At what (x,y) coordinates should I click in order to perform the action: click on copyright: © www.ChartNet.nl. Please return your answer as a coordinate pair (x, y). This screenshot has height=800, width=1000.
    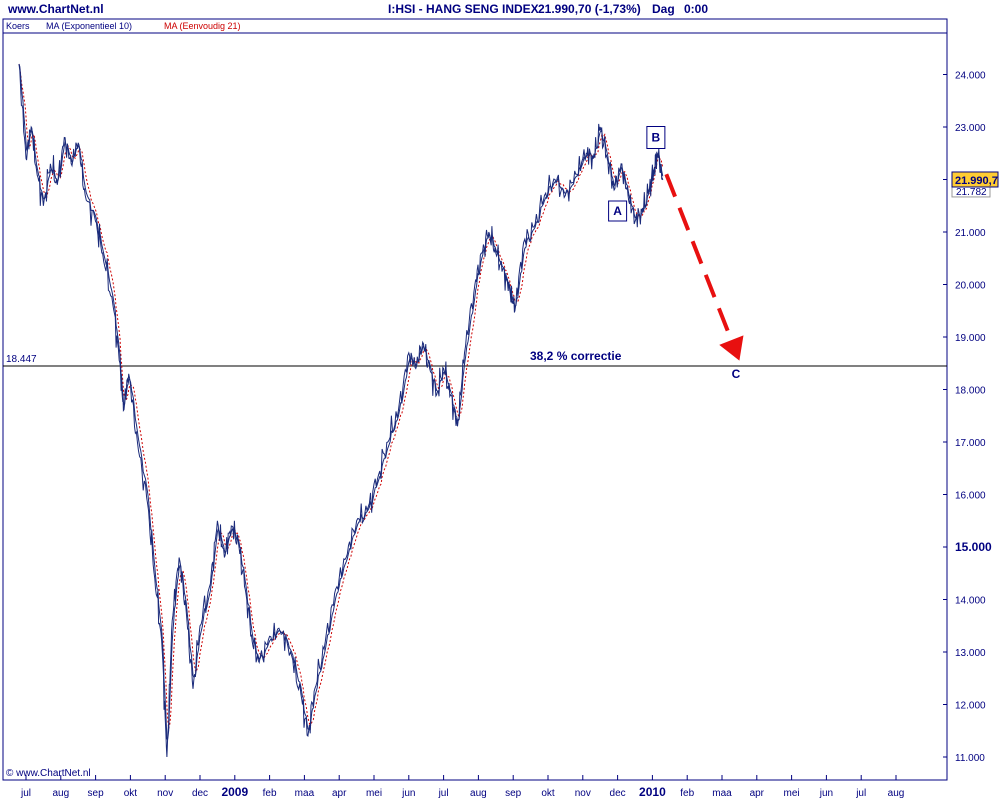
    Looking at the image, I should click on (48, 773).